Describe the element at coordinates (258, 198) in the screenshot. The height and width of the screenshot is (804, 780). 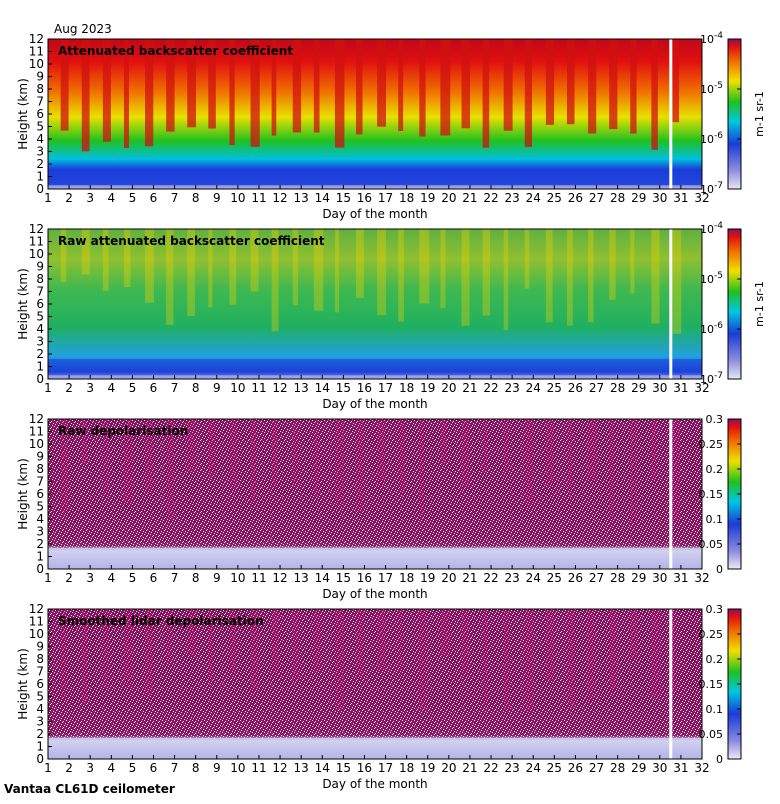
I see `x-tick-label: 11` at that location.